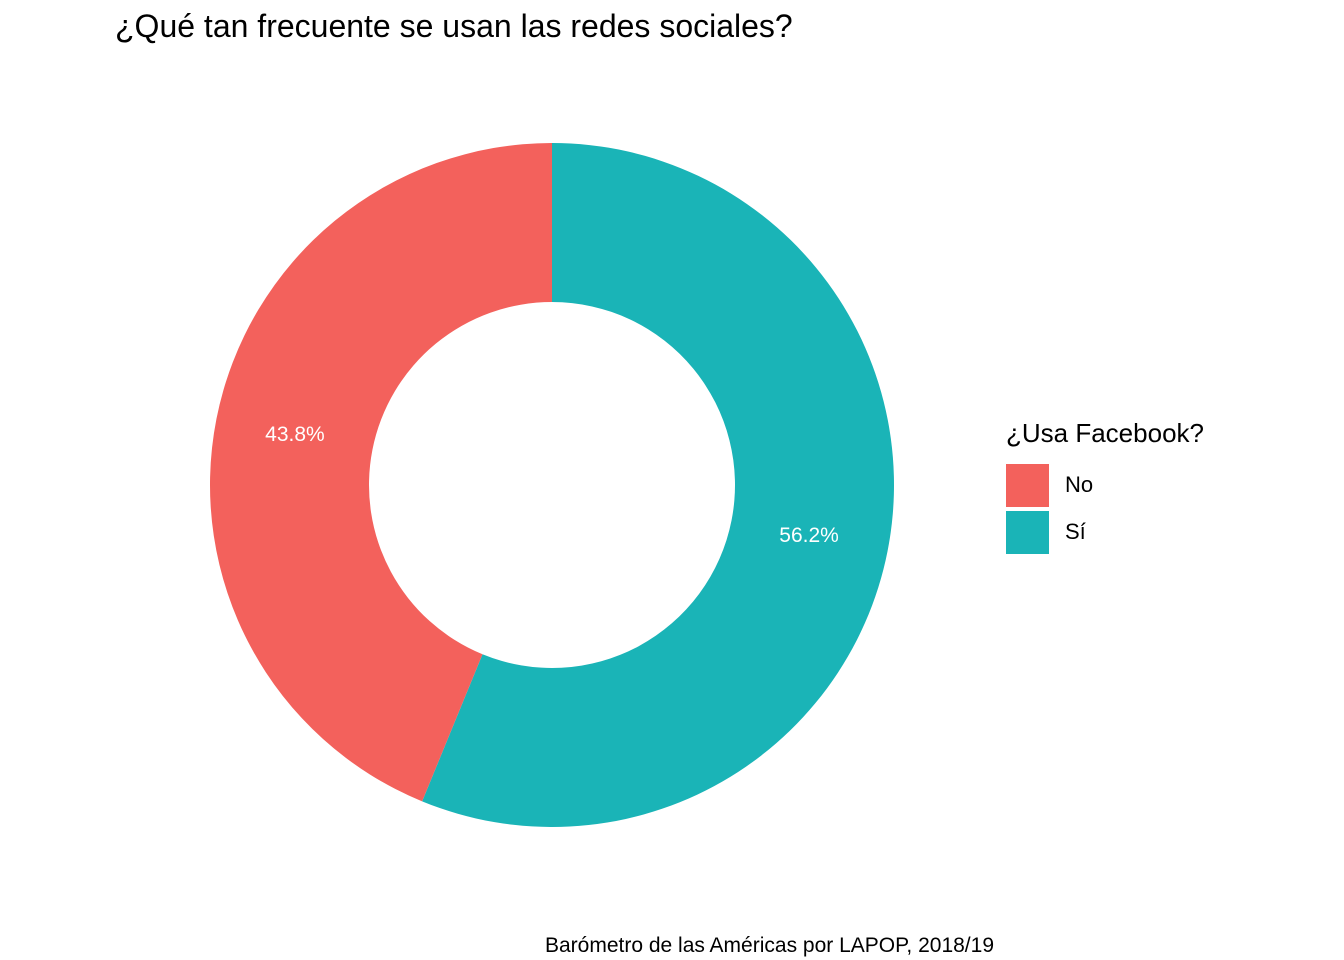  Describe the element at coordinates (1027, 485) in the screenshot. I see `legend-swatch-no` at that location.